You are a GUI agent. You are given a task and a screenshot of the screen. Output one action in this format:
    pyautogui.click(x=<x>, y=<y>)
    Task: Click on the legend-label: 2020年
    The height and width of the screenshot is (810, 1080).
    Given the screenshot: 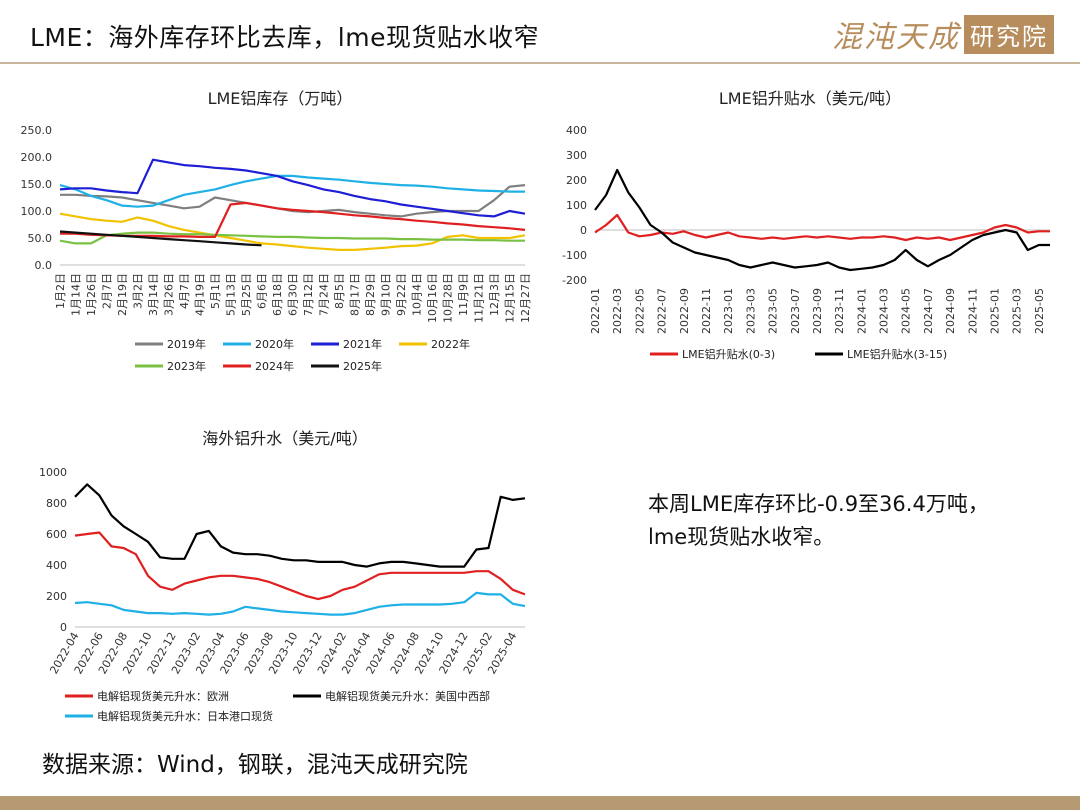 What is the action you would take?
    pyautogui.click(x=274, y=344)
    